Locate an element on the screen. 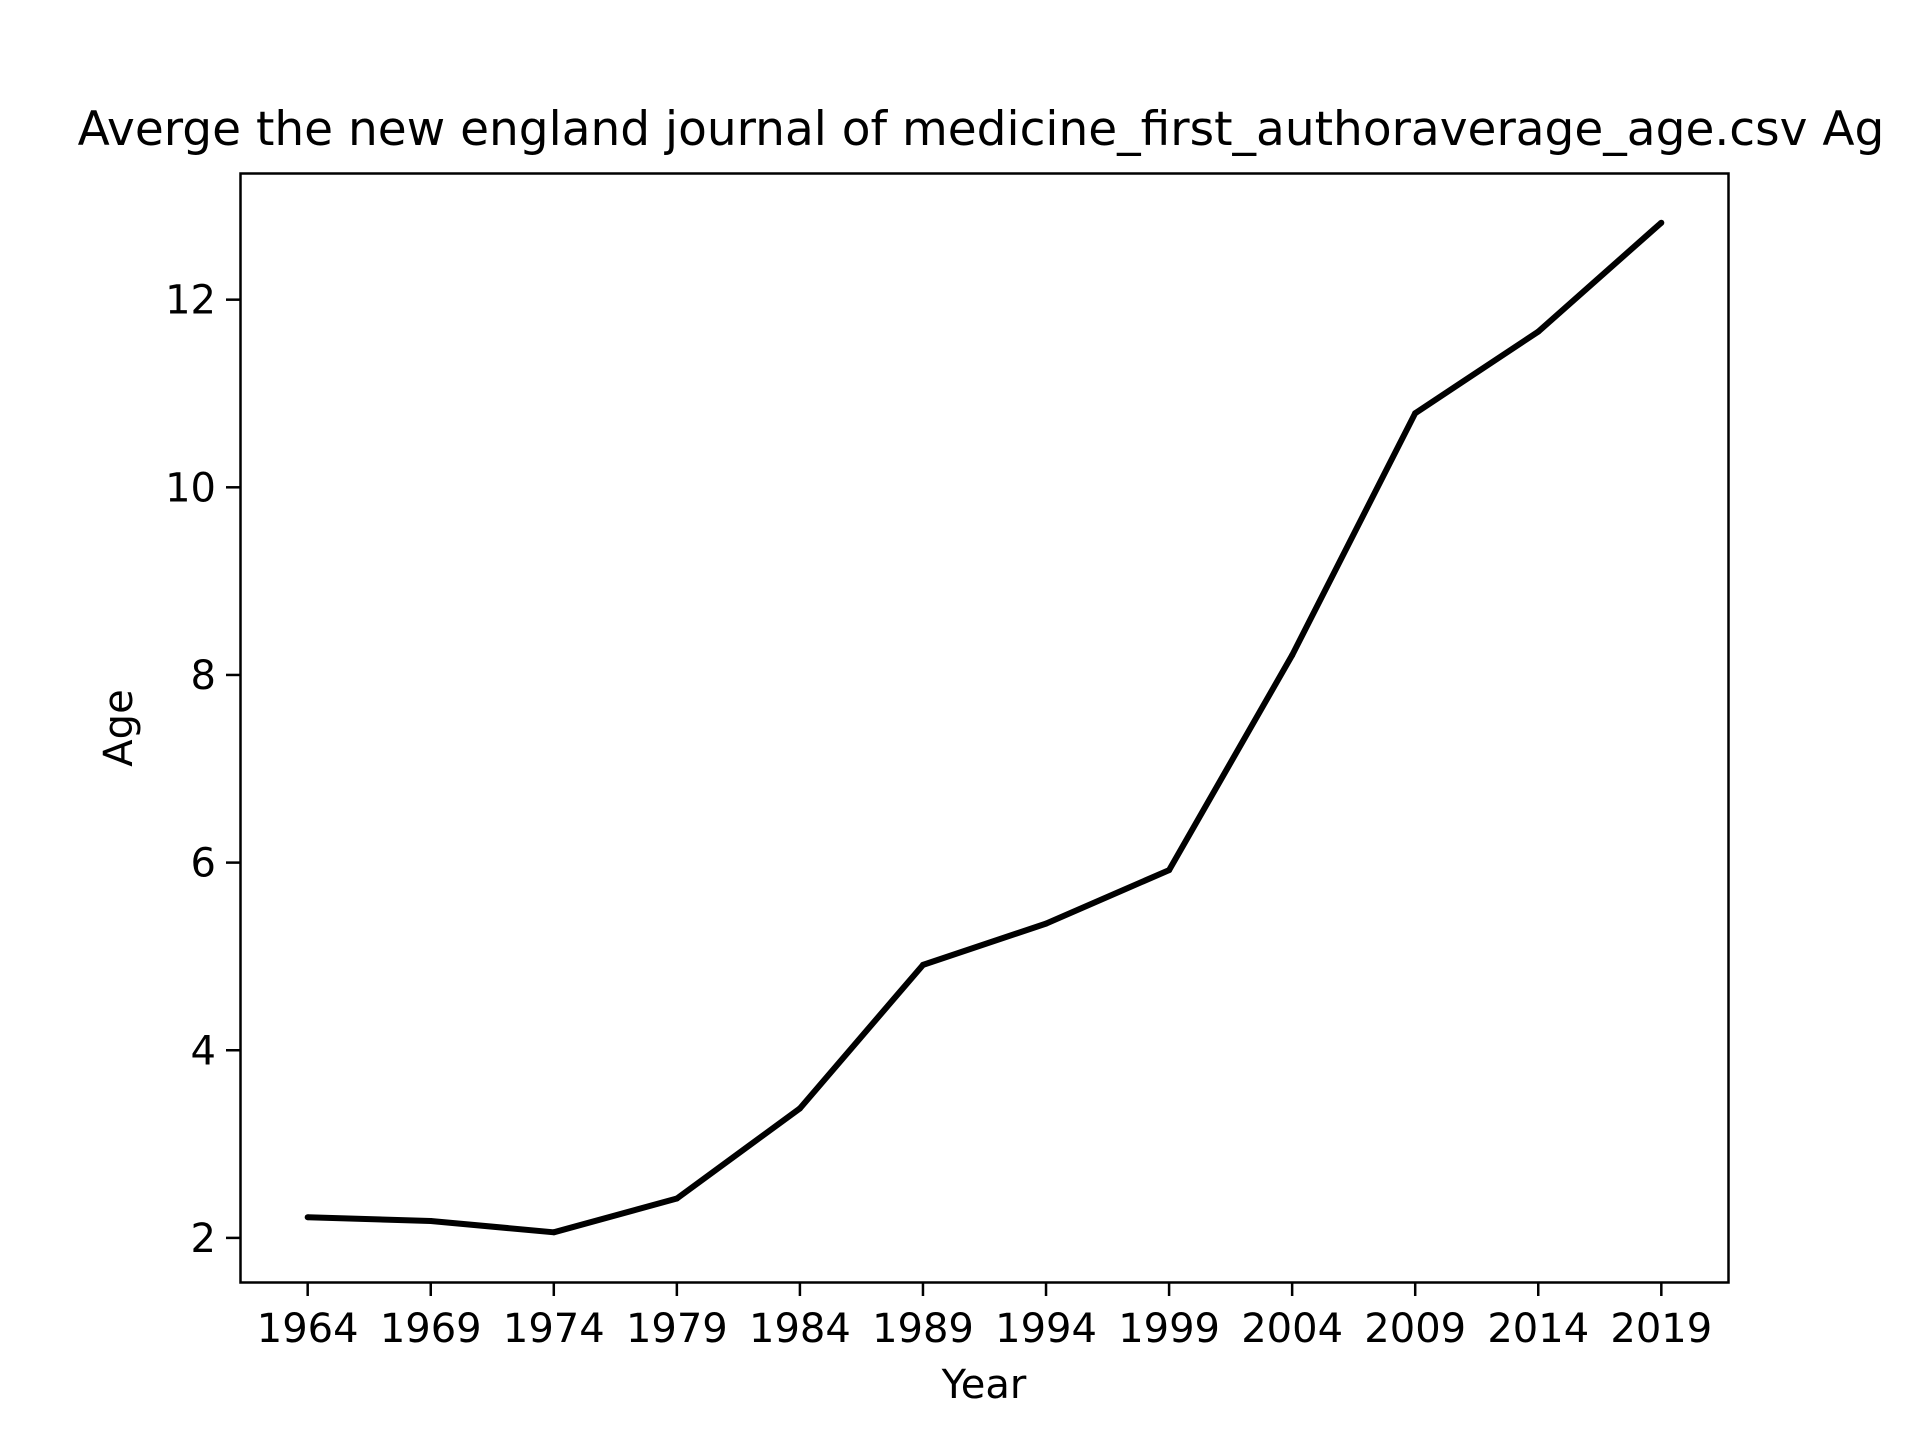 The width and height of the screenshot is (1920, 1440). x-tick-label: 1984 is located at coordinates (800, 1329).